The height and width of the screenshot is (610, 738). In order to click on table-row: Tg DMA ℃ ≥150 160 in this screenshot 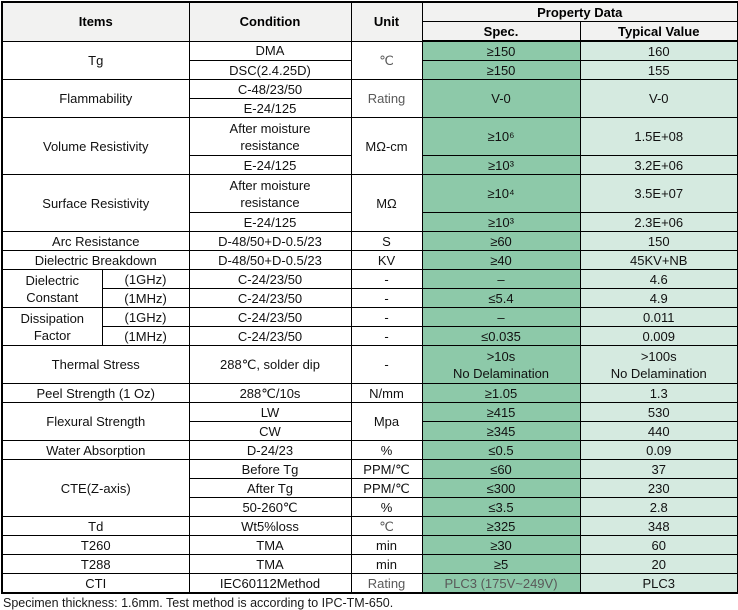, I will do `click(369, 60)`.